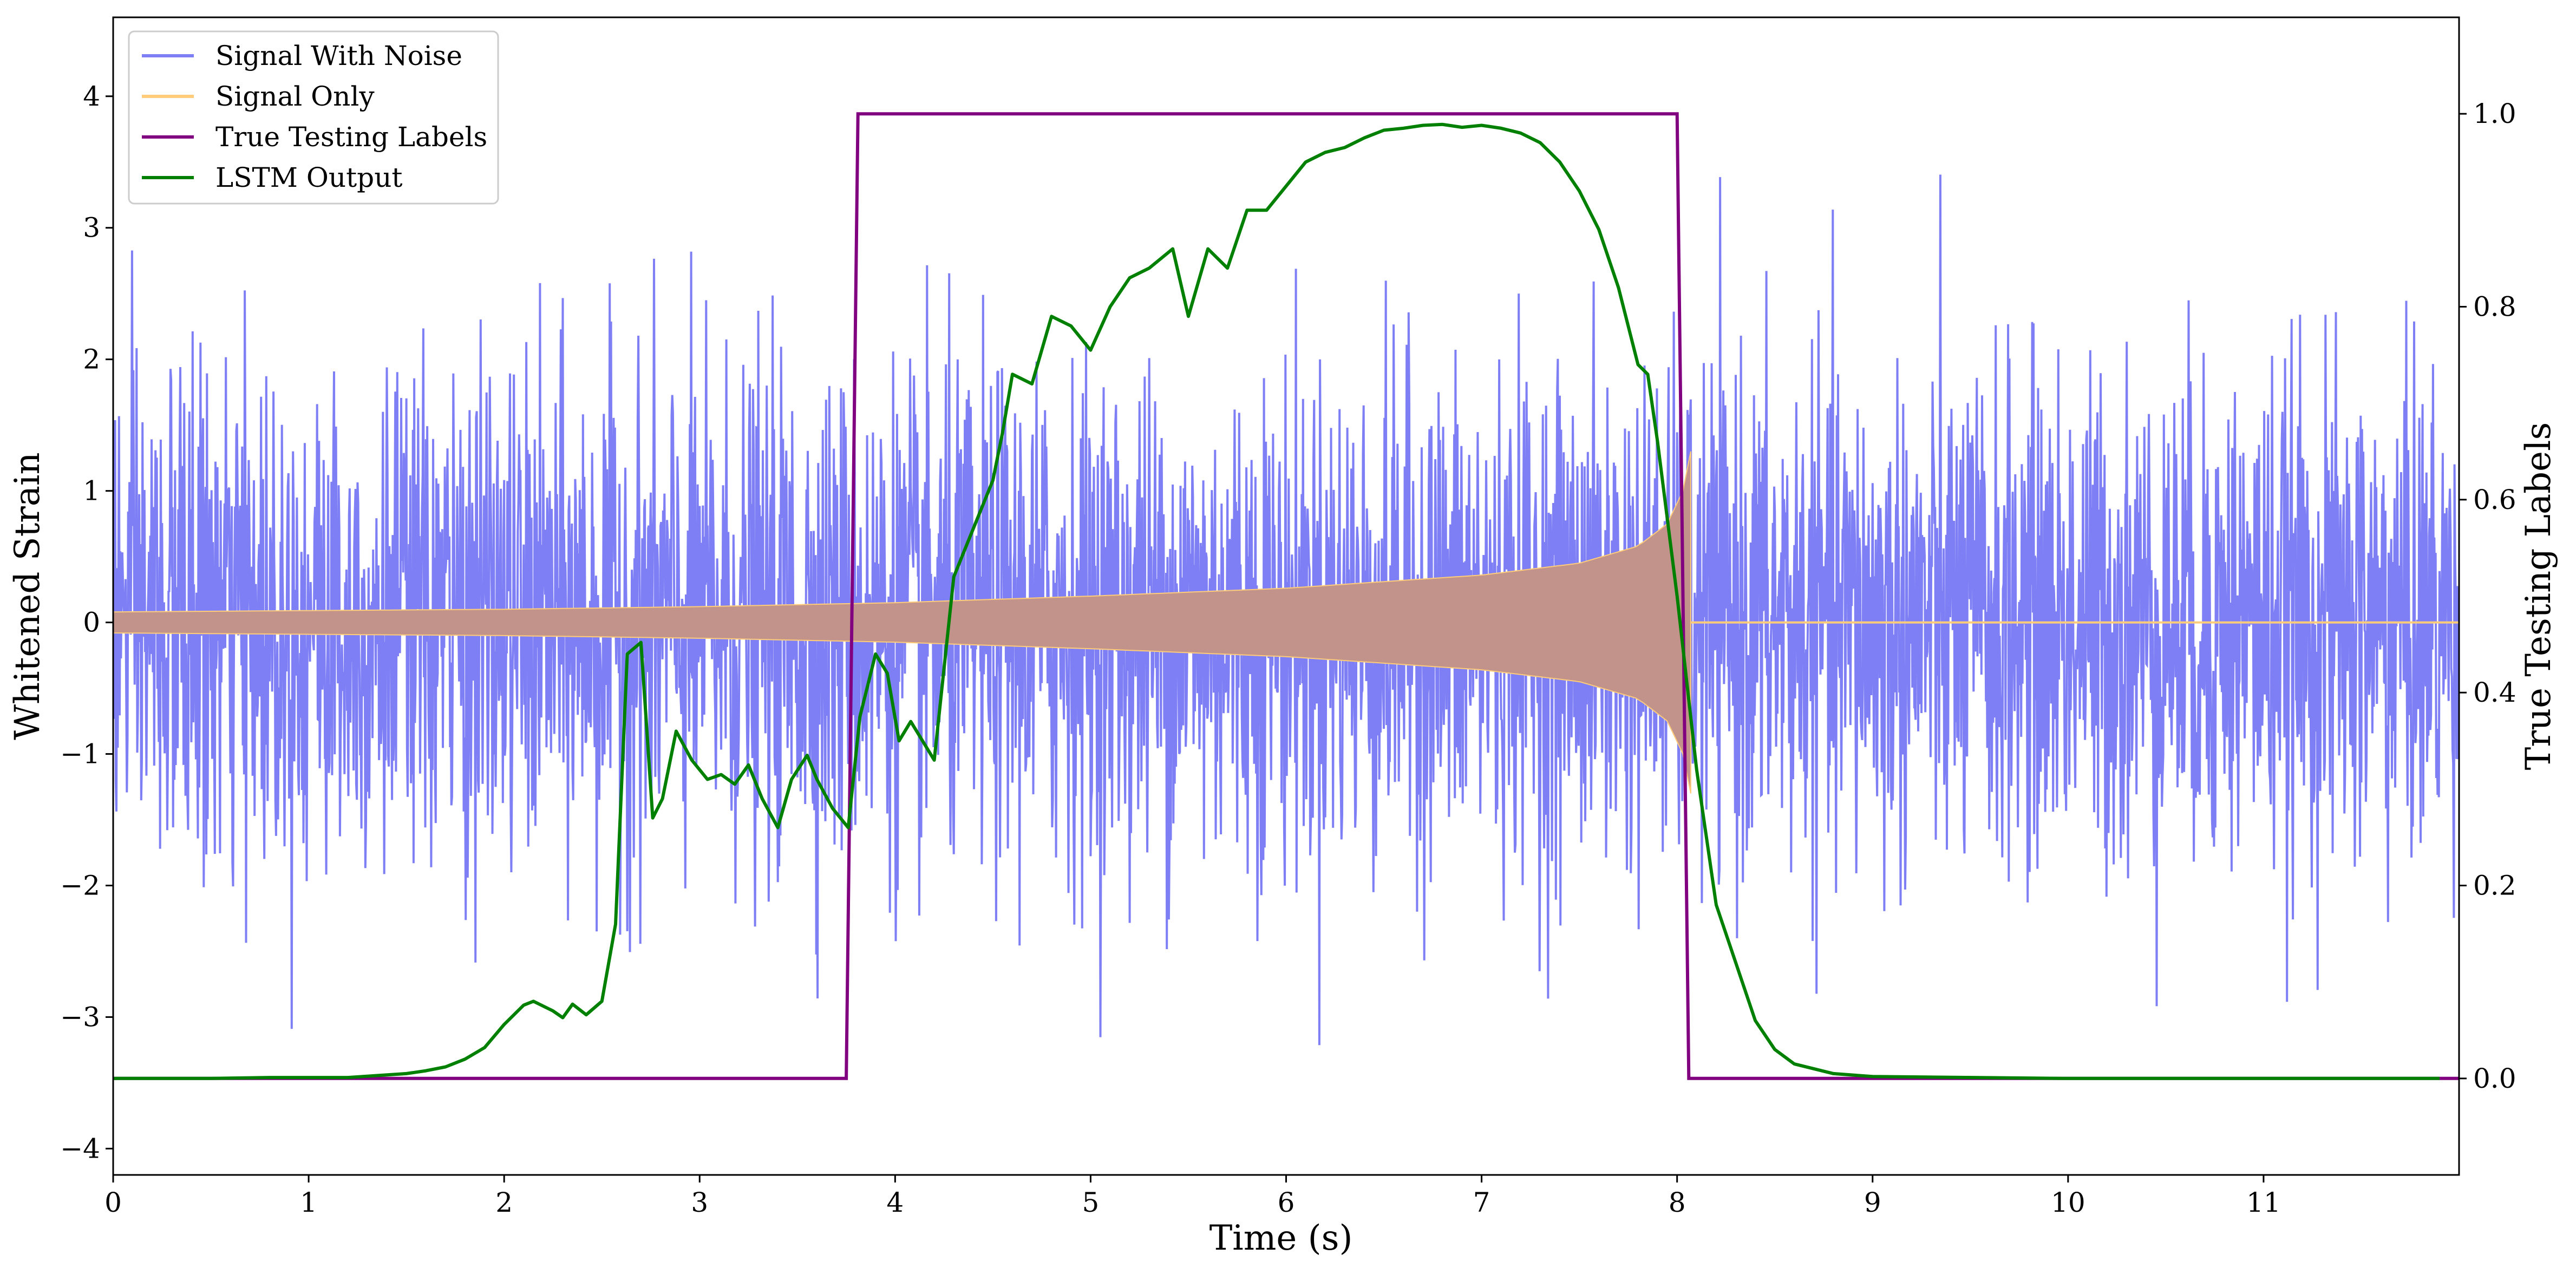 This screenshot has height=1274, width=2576. What do you see at coordinates (92, 359) in the screenshot?
I see `y-tick-label: 2` at bounding box center [92, 359].